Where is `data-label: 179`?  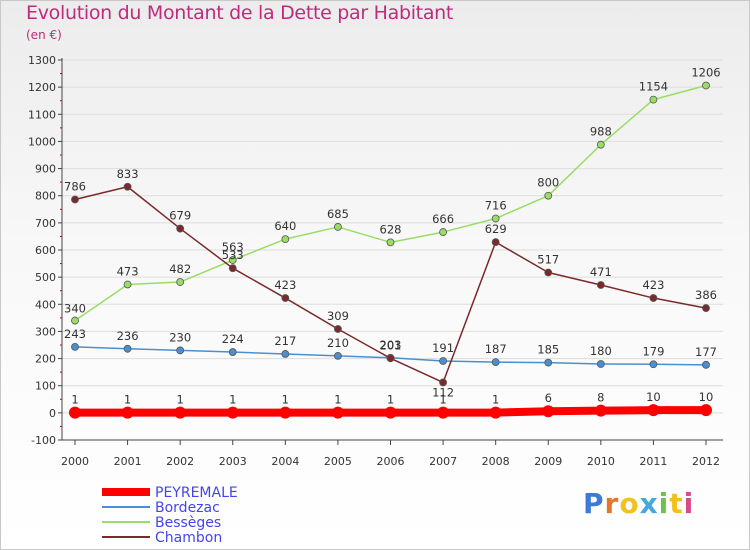
data-label: 179 is located at coordinates (653, 351).